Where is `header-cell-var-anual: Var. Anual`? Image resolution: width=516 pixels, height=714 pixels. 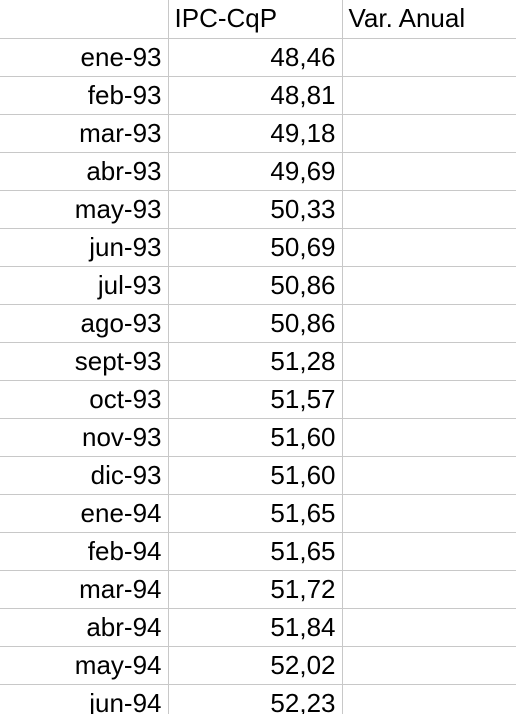
header-cell-var-anual: Var. Anual is located at coordinates (429, 19).